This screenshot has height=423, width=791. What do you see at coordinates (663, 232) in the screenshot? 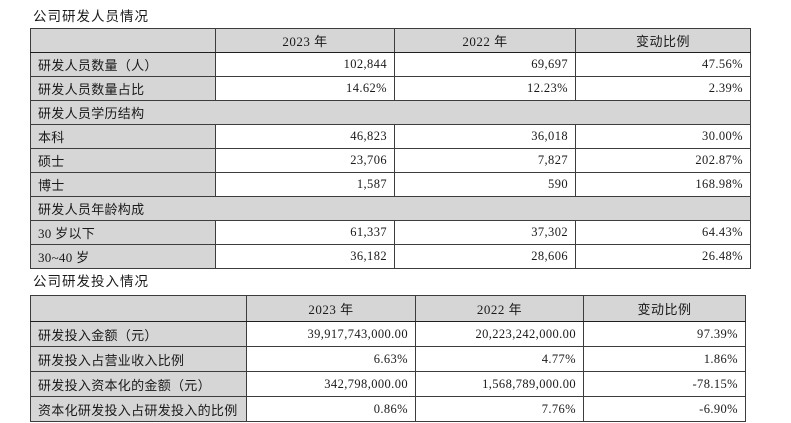
I see `value-cell-change: 64.43%` at bounding box center [663, 232].